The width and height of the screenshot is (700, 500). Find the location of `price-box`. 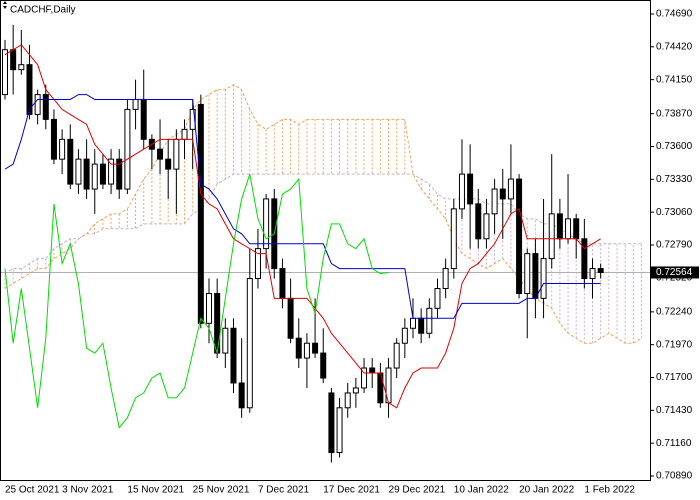

price-box is located at coordinates (675, 272).